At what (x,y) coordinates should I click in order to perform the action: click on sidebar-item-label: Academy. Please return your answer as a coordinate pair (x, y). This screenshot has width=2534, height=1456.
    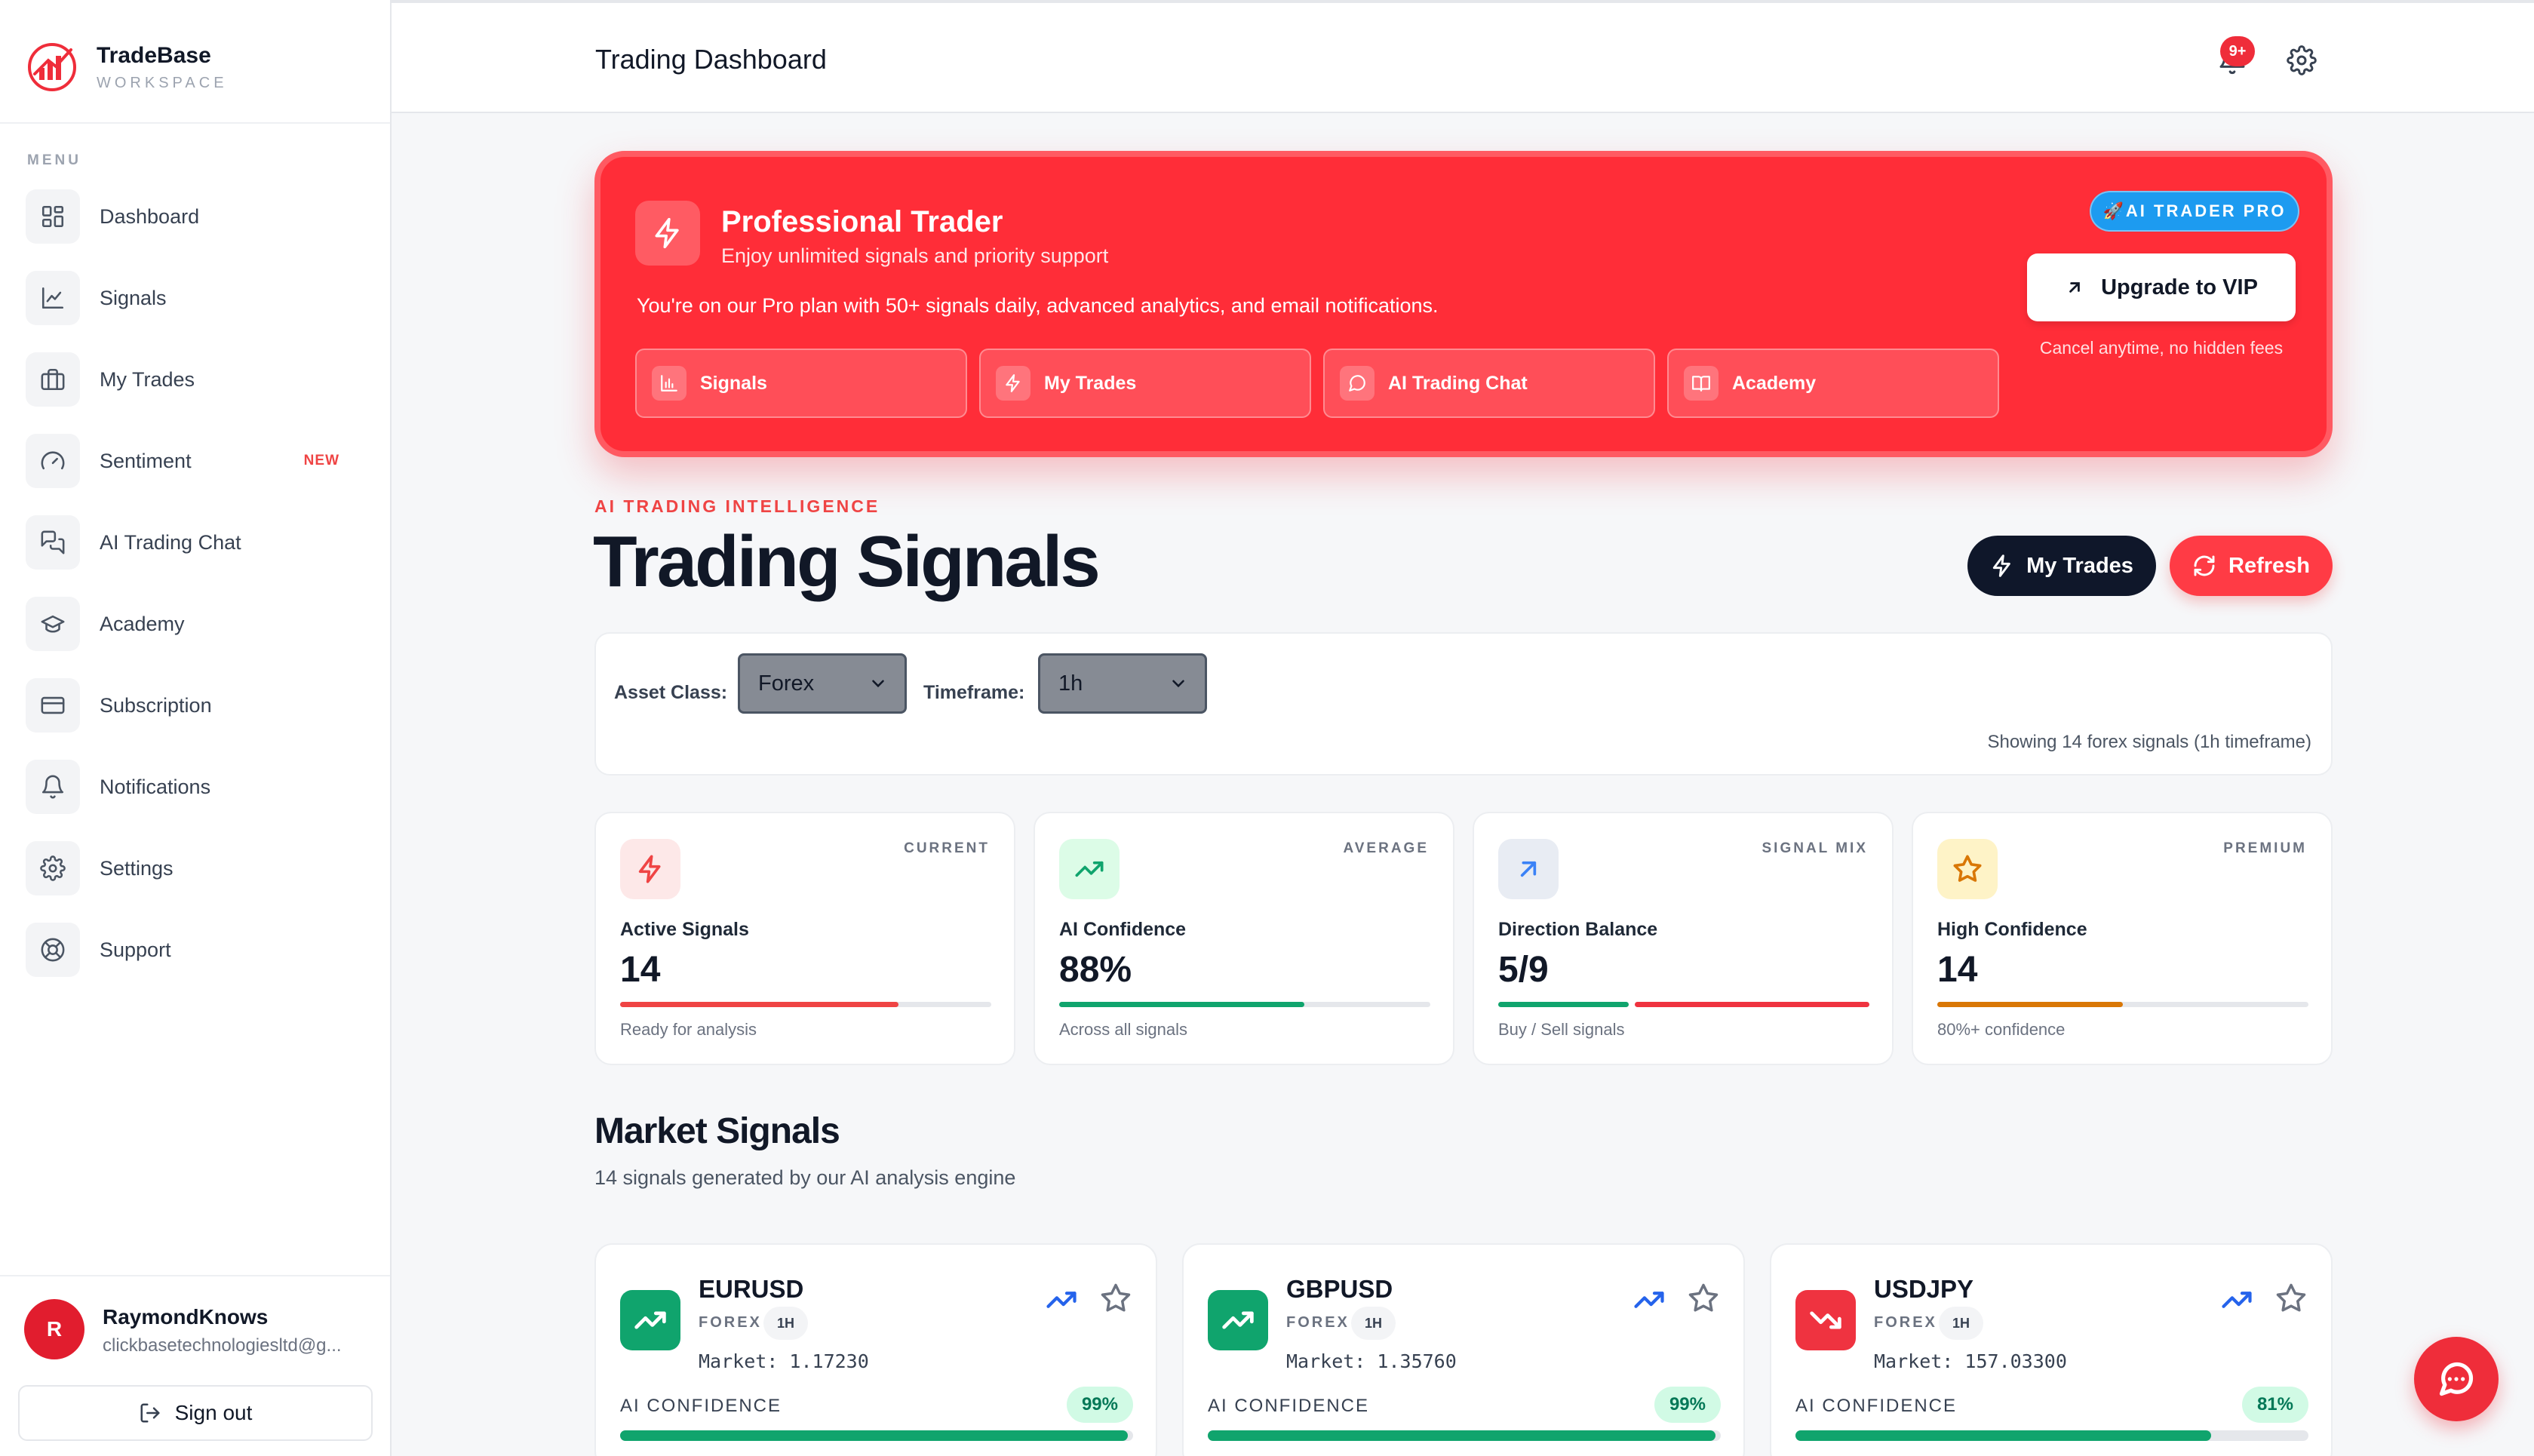
    Looking at the image, I should click on (142, 623).